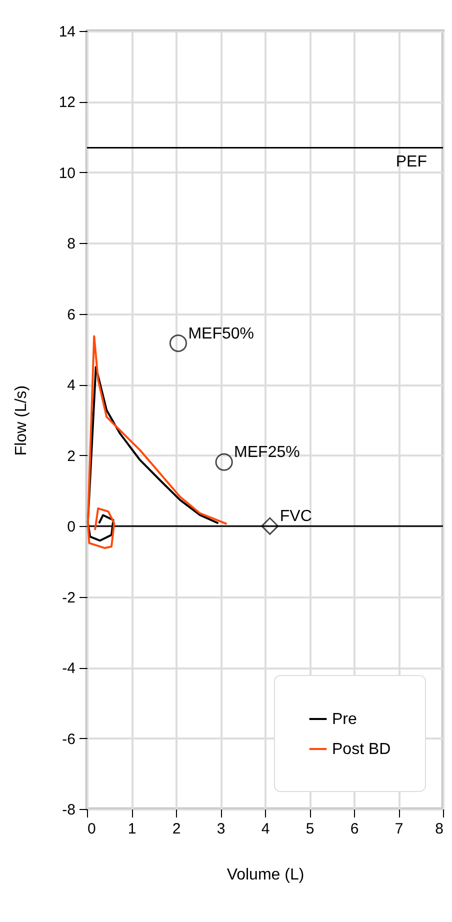  I want to click on y-tick-label: -4, so click(69, 669).